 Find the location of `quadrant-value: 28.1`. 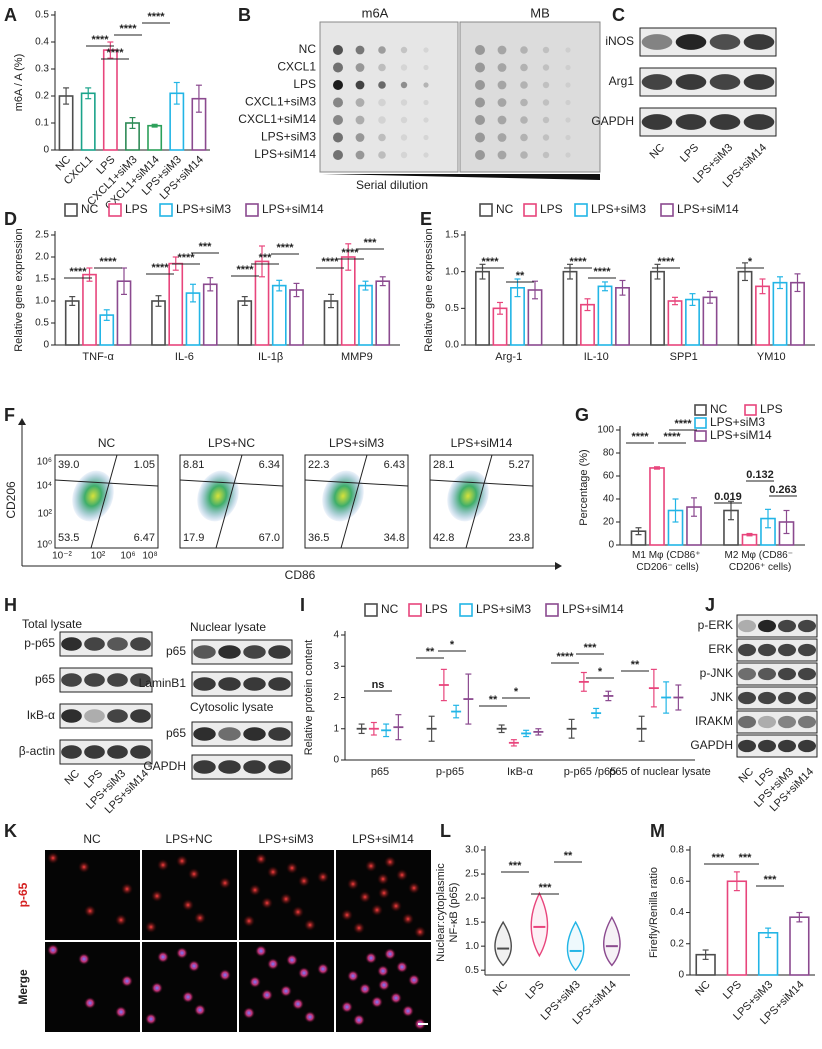

quadrant-value: 28.1 is located at coordinates (443, 465).